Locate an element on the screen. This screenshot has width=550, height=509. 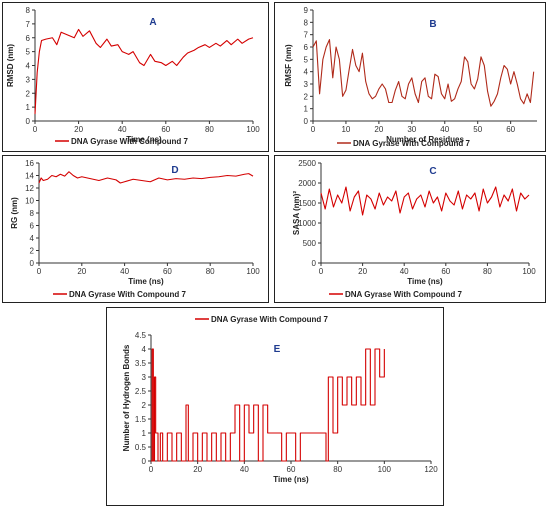
y-tick-label: 1.5 is located at coordinates (141, 419).